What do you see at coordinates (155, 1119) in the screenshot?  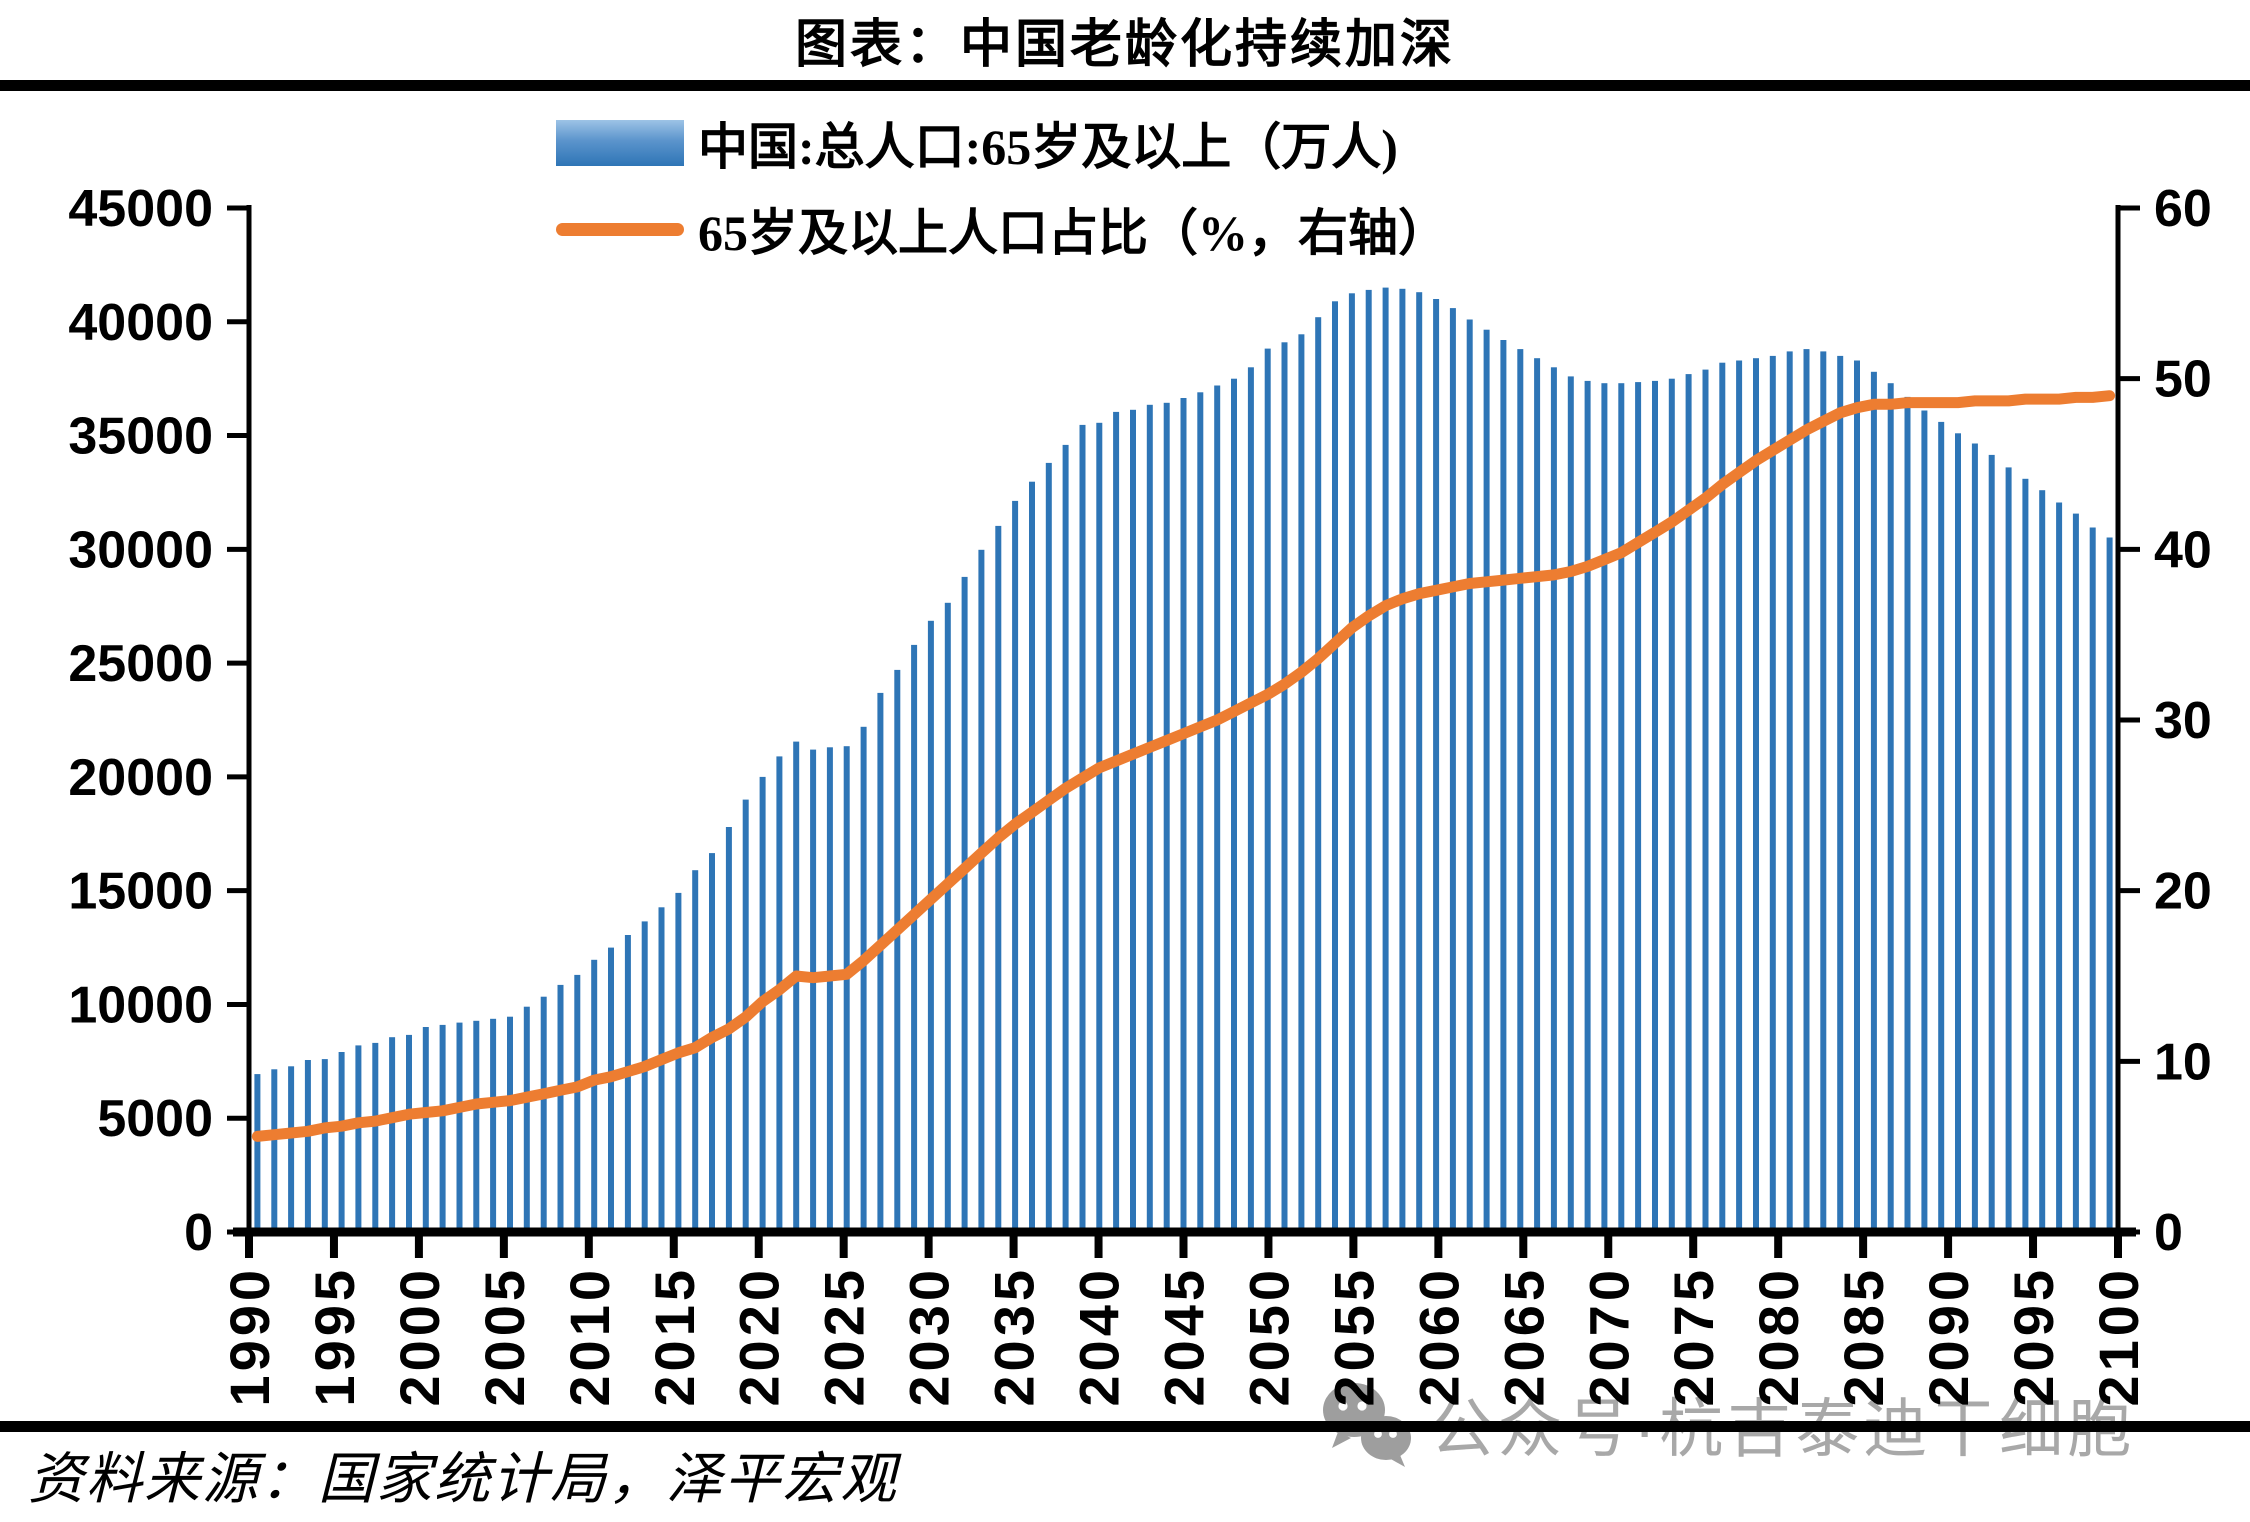 I see `y-axis-left-tick-label: 5000` at bounding box center [155, 1119].